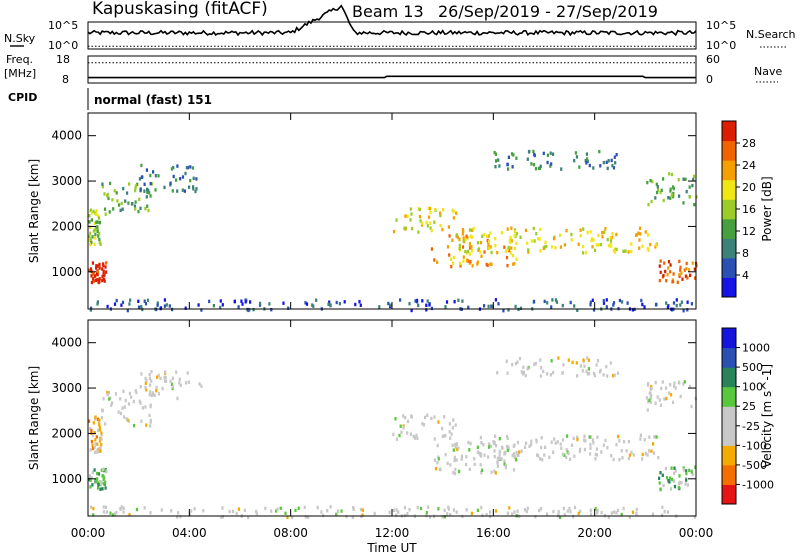 This screenshot has width=800, height=554. Describe the element at coordinates (755, 416) in the screenshot. I see `velocity-colorbar-ticks: 1000 500 100 25 -25 -100 -500 -1000` at that location.